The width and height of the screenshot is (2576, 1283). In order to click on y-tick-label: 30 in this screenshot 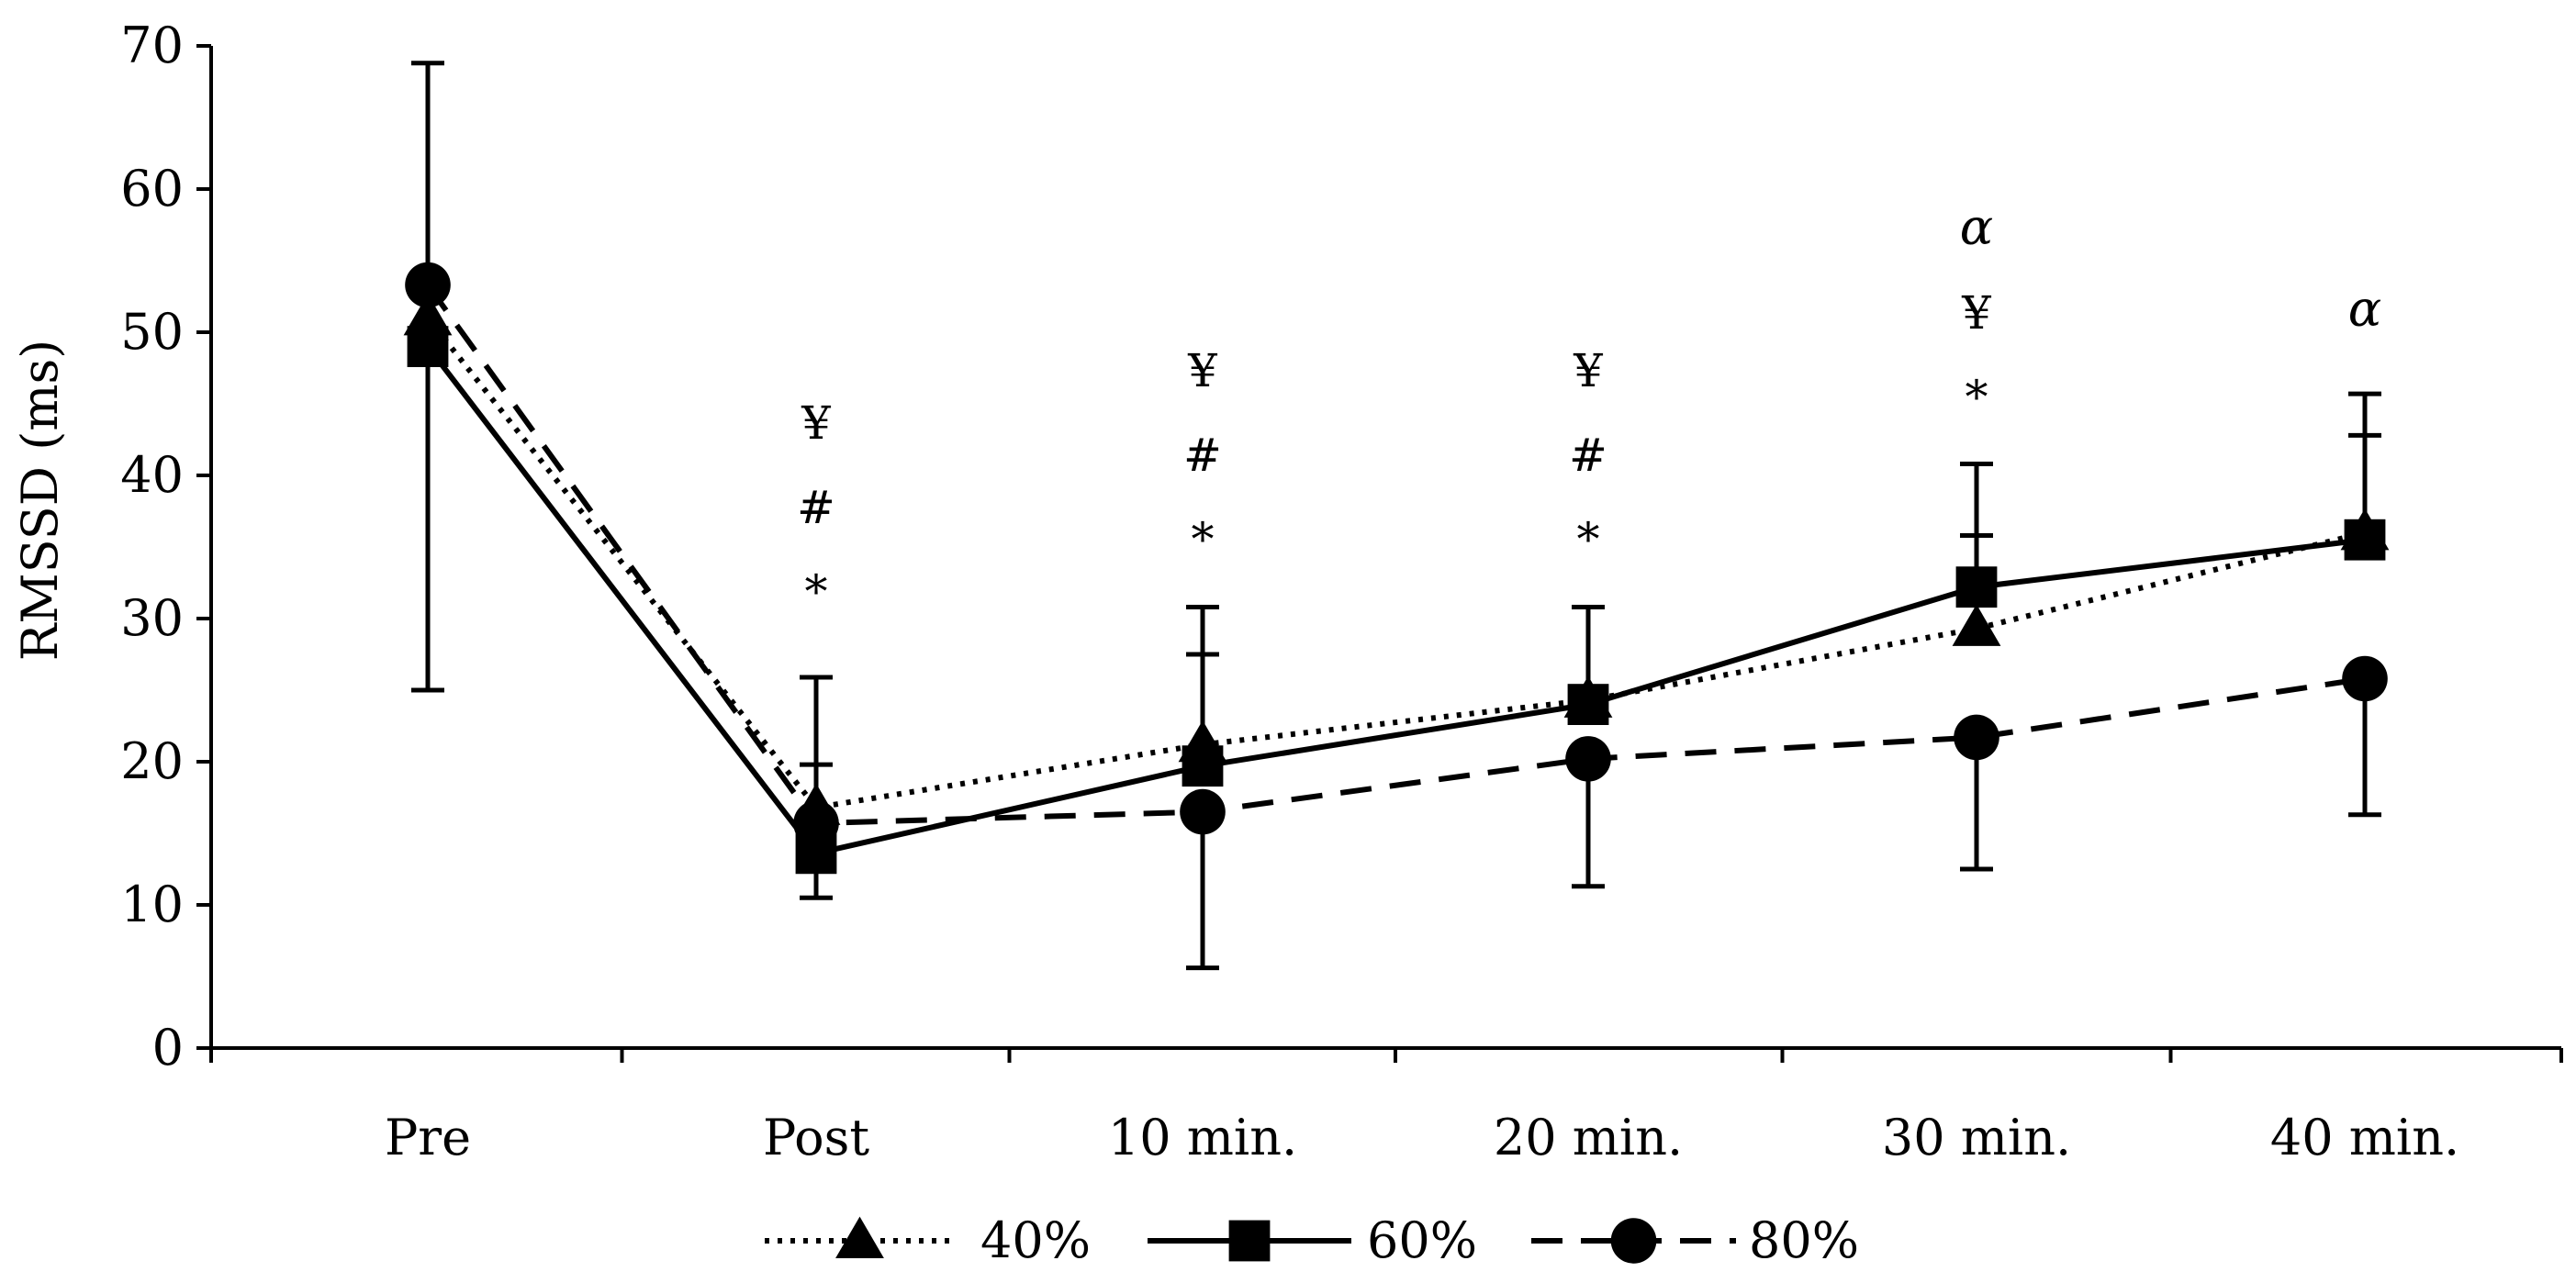, I will do `click(152, 618)`.